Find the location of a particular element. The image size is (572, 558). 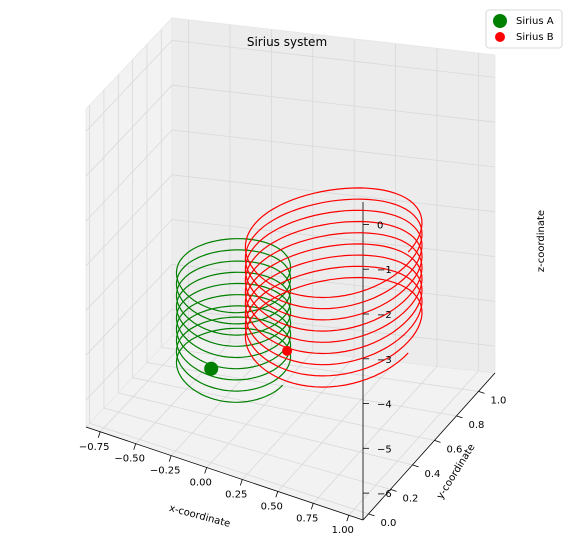

z-tick-label: −2 is located at coordinates (384, 315).